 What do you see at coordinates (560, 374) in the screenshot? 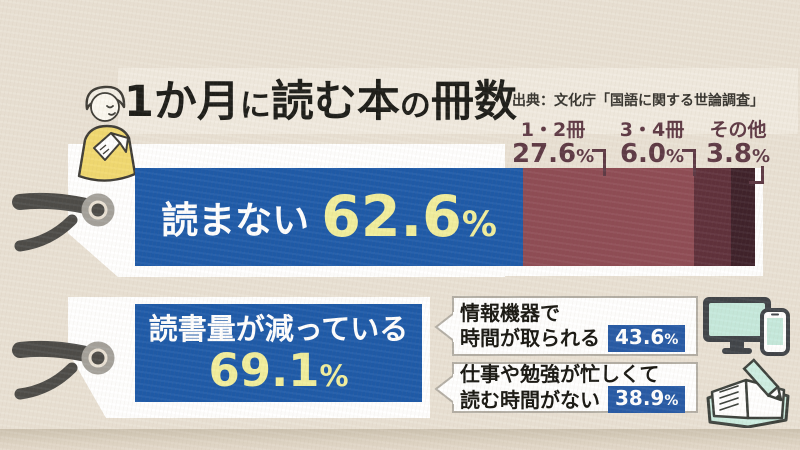
I see `reason-text: 仕事や勉強が忙しくて` at bounding box center [560, 374].